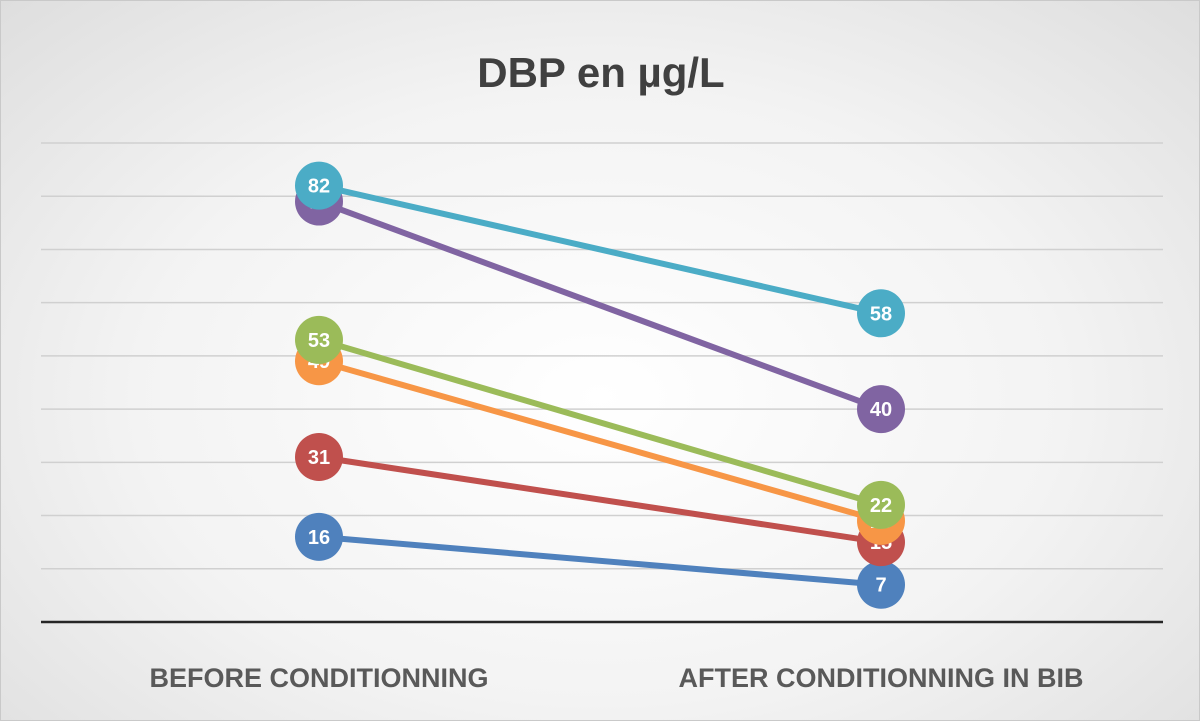  I want to click on data-label: 7, so click(880, 586).